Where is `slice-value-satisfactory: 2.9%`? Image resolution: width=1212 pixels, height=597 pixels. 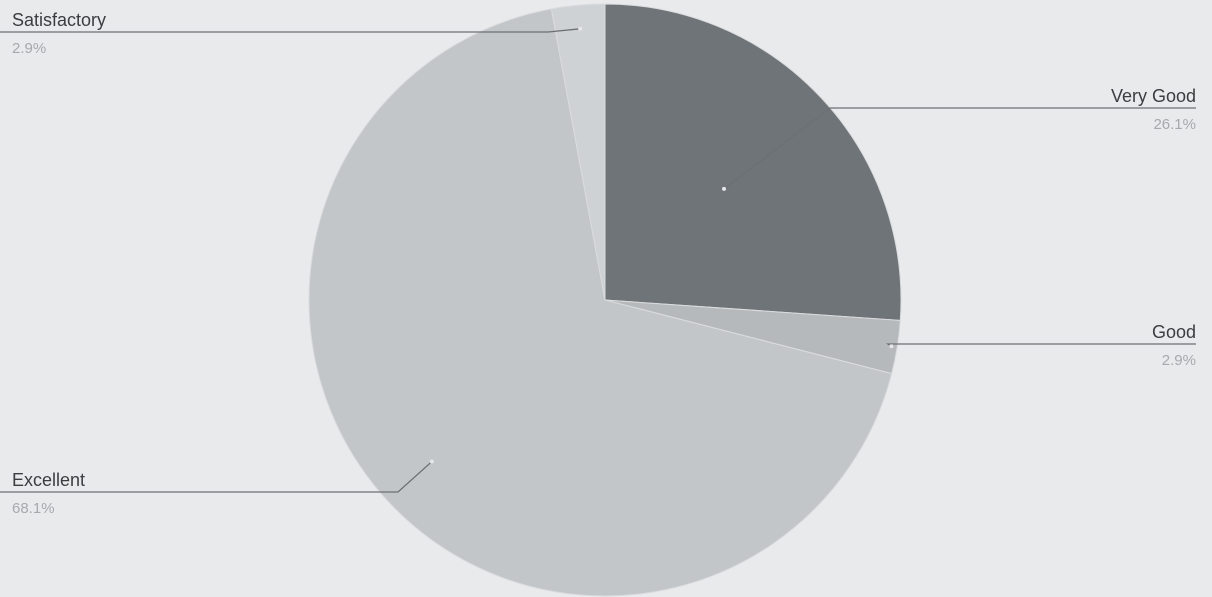 slice-value-satisfactory: 2.9% is located at coordinates (29, 48).